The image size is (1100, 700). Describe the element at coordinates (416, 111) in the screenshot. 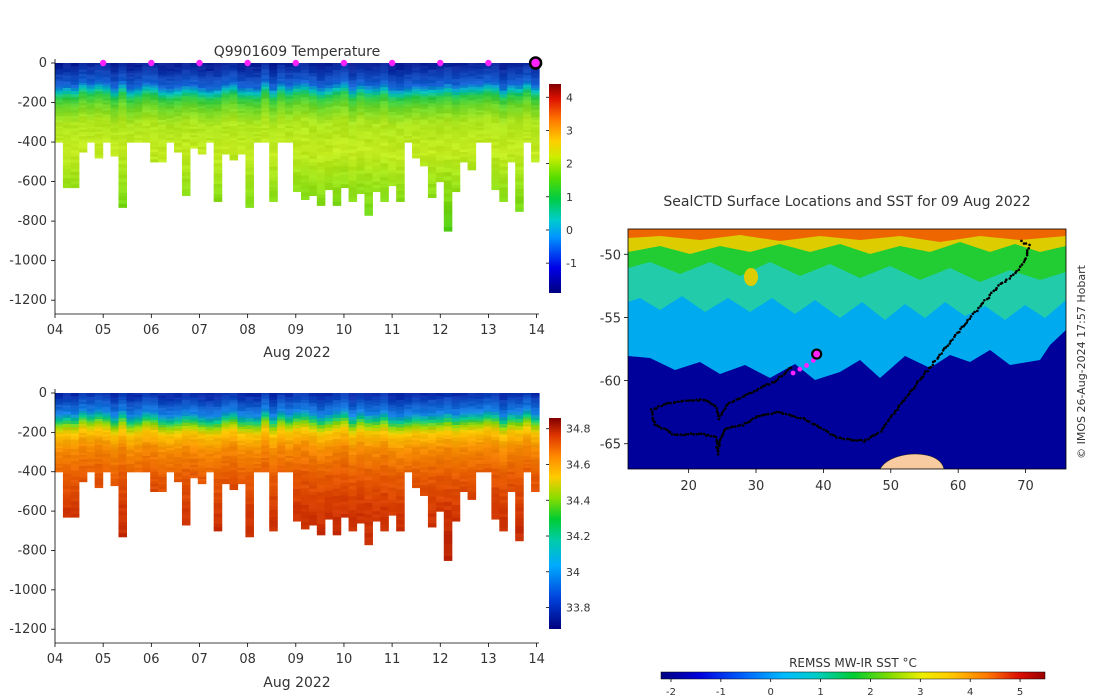

I see `temperature-profile-column` at that location.